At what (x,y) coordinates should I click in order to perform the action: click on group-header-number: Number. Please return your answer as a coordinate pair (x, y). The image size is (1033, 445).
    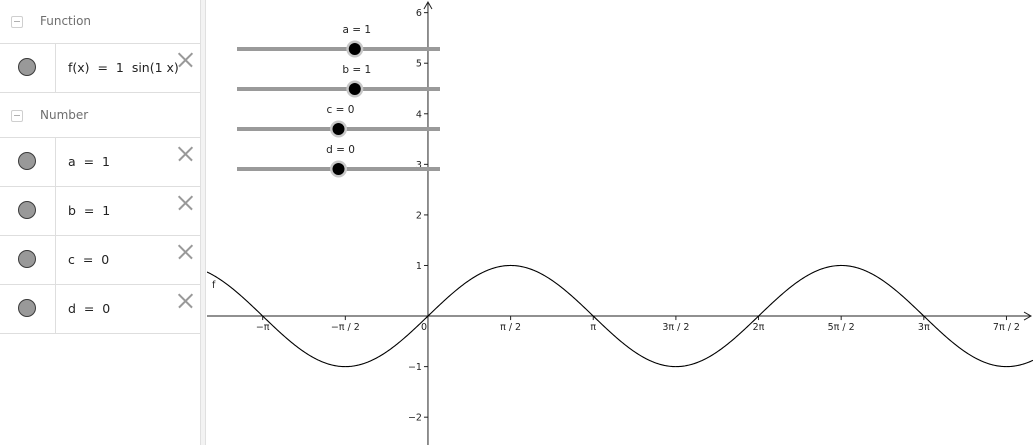
    Looking at the image, I should click on (100, 116).